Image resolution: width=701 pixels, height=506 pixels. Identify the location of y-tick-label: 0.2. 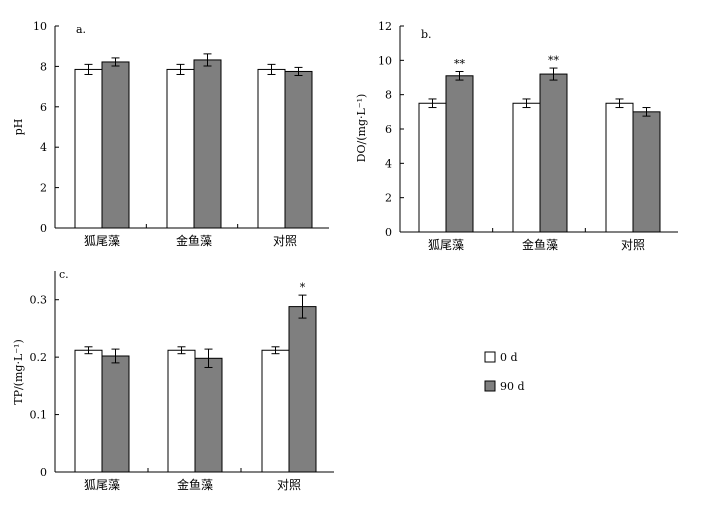
(39, 357).